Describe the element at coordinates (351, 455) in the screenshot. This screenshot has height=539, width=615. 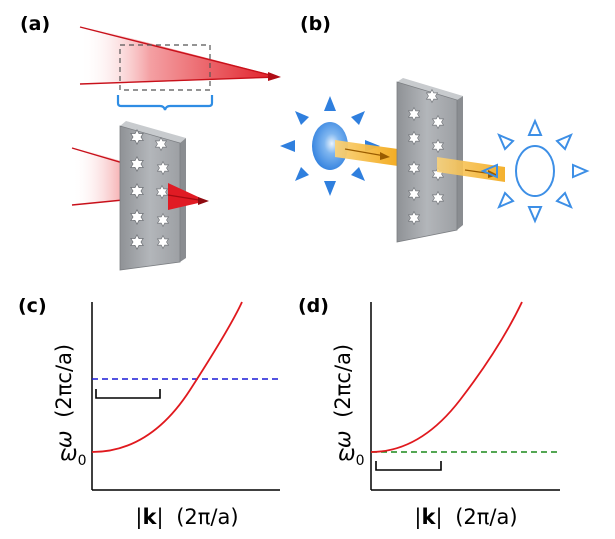
I see `y-tick-label-d: ω0` at that location.